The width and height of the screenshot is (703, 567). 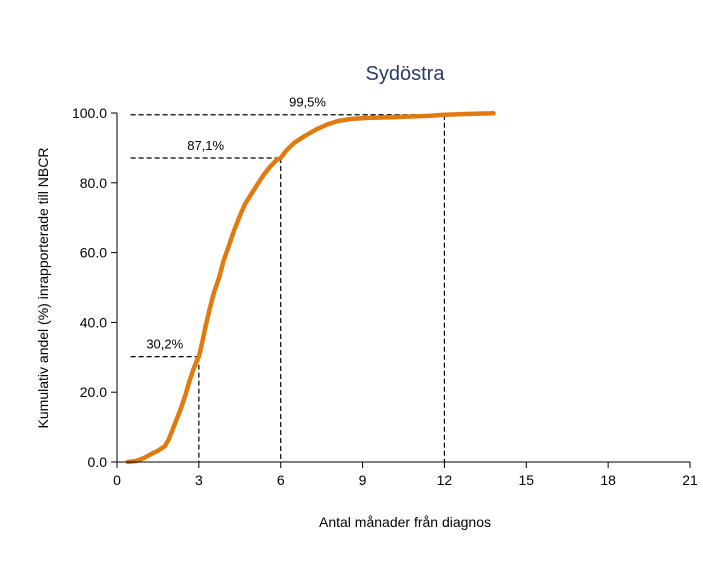 I want to click on x-tick-label: 12, so click(x=445, y=480).